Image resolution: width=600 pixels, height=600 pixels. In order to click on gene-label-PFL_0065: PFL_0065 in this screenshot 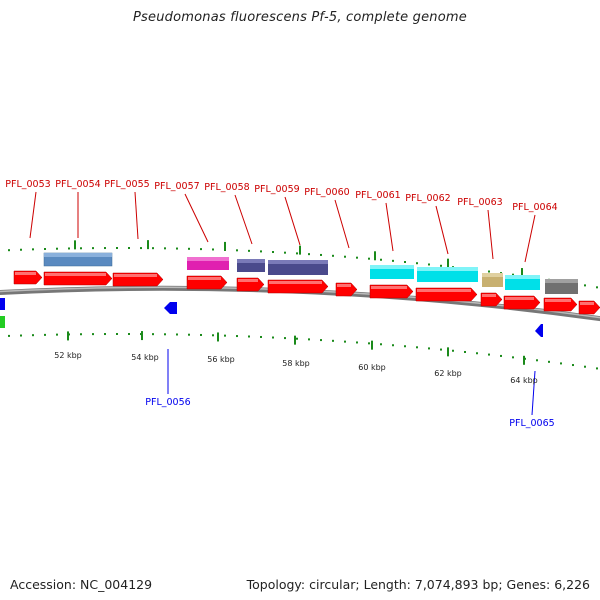, I will do `click(531, 423)`.